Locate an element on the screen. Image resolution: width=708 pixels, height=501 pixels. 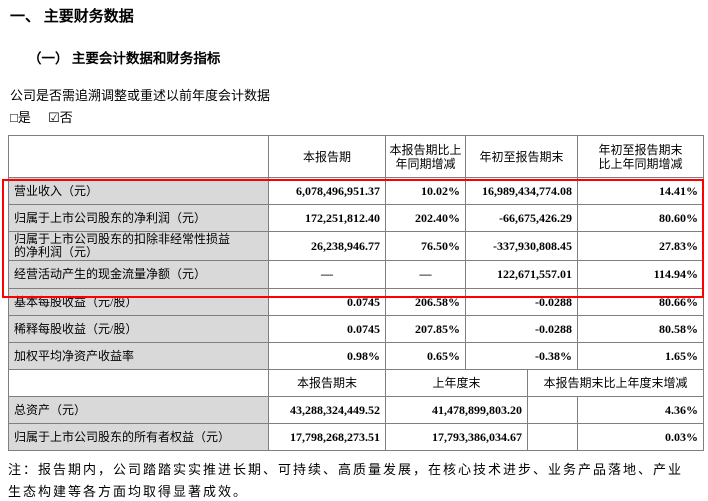
value-change: 0.03% is located at coordinates (641, 437).